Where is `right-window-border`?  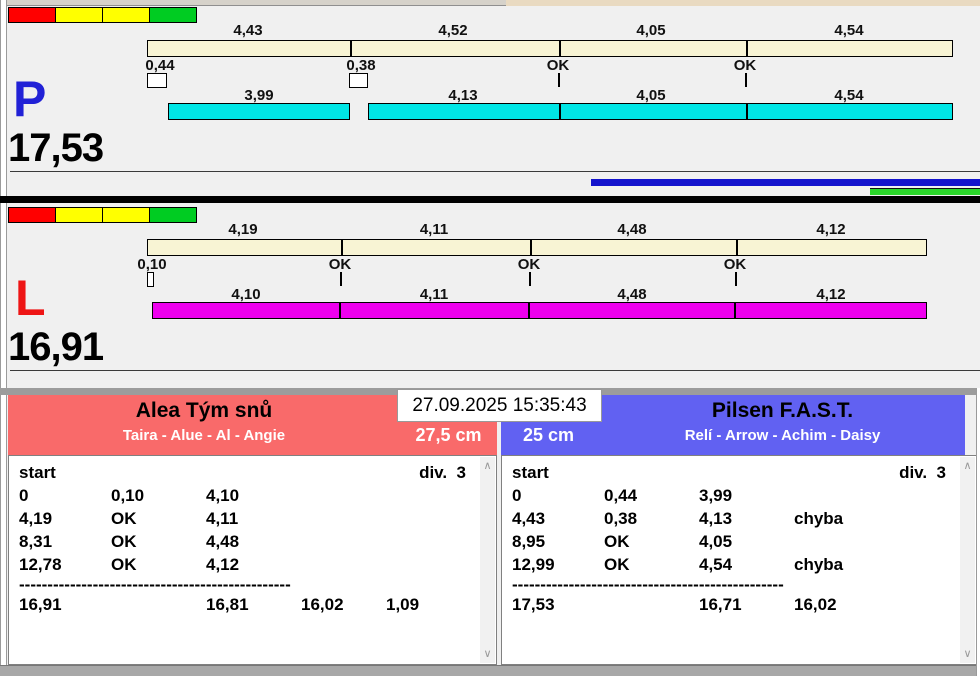 right-window-border is located at coordinates (978, 532).